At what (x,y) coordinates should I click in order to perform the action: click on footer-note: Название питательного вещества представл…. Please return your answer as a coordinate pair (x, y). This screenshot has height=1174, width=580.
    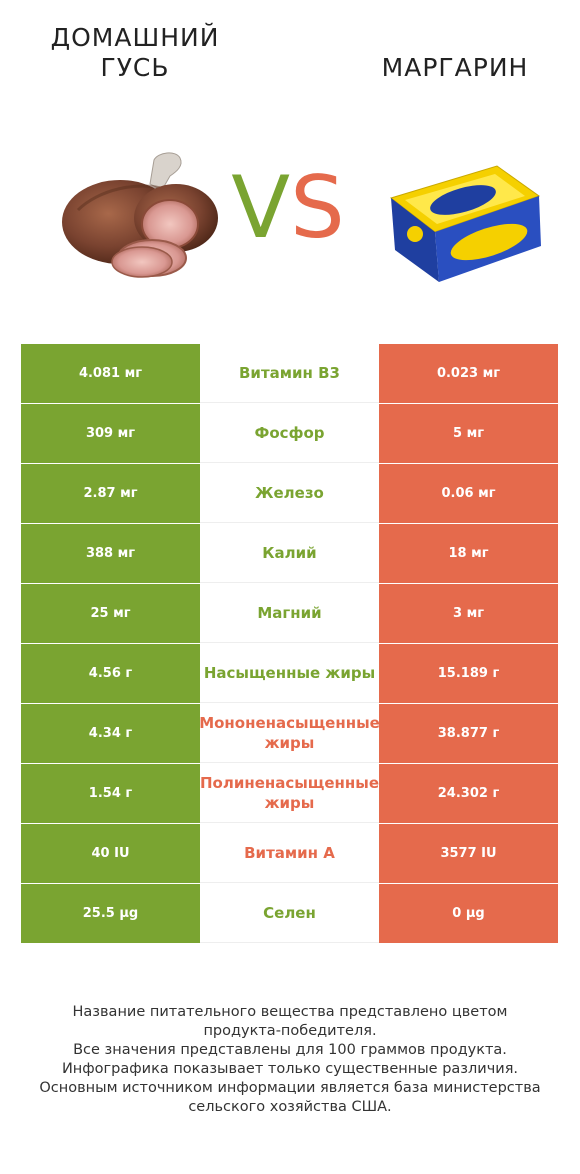
    Looking at the image, I should click on (290, 1060).